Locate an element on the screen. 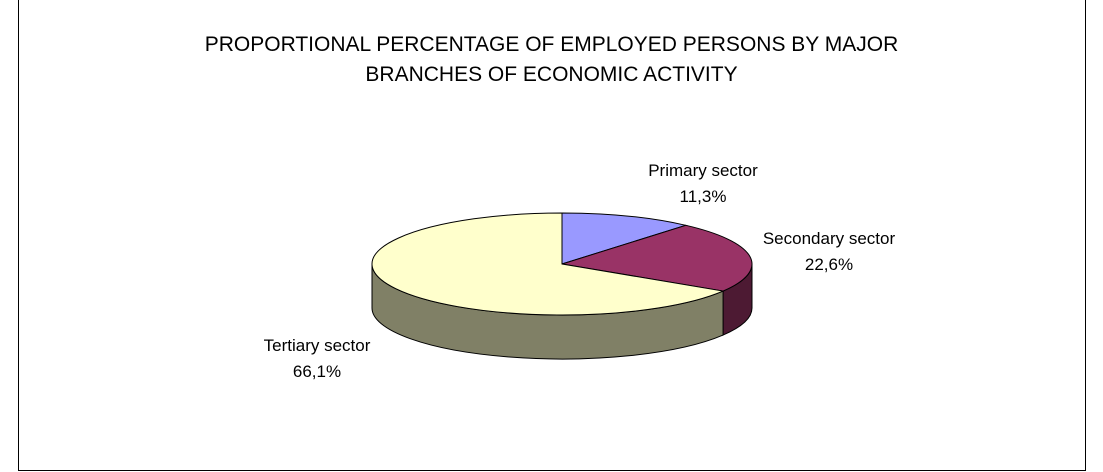 The image size is (1103, 472). pie-slice-tertiary-sector is located at coordinates (548, 264).